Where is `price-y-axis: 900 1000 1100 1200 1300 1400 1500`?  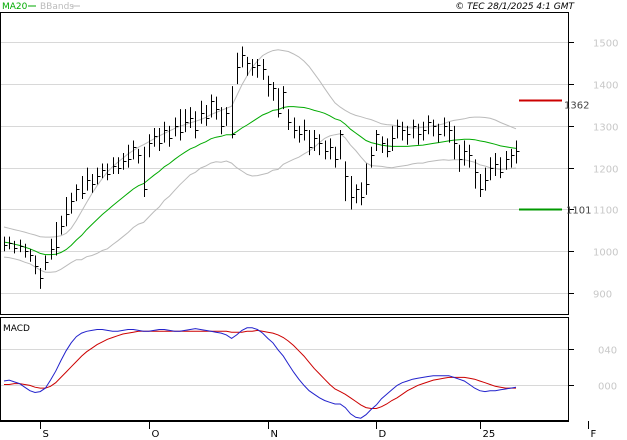 price-y-axis: 900 1000 1100 1200 1300 1400 1500 is located at coordinates (593, 170).